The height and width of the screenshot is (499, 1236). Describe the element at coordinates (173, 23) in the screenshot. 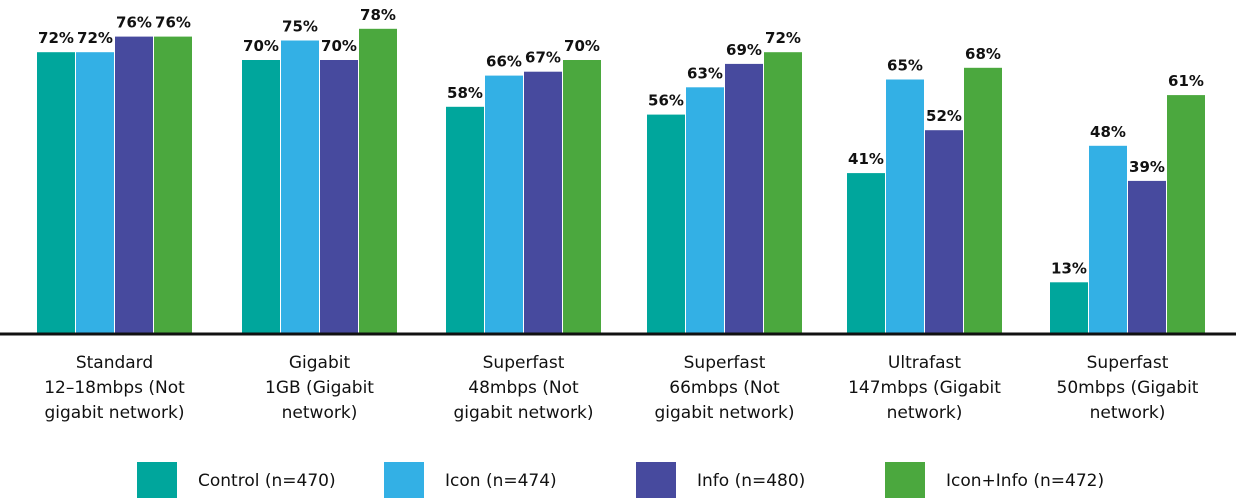

I see `value-label-0-3: 76%` at that location.